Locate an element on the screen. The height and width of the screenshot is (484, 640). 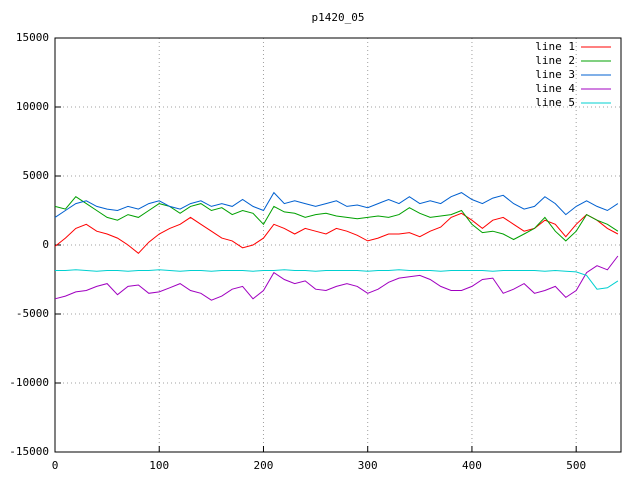
legend-label: line 4 is located at coordinates (555, 88).